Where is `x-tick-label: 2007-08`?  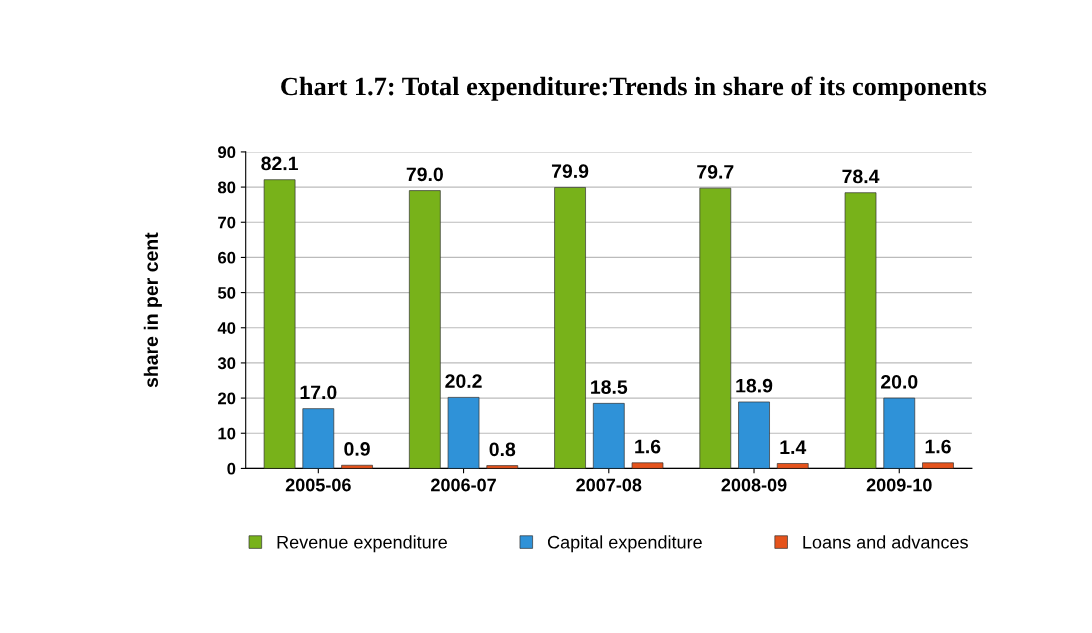
x-tick-label: 2007-08 is located at coordinates (609, 485).